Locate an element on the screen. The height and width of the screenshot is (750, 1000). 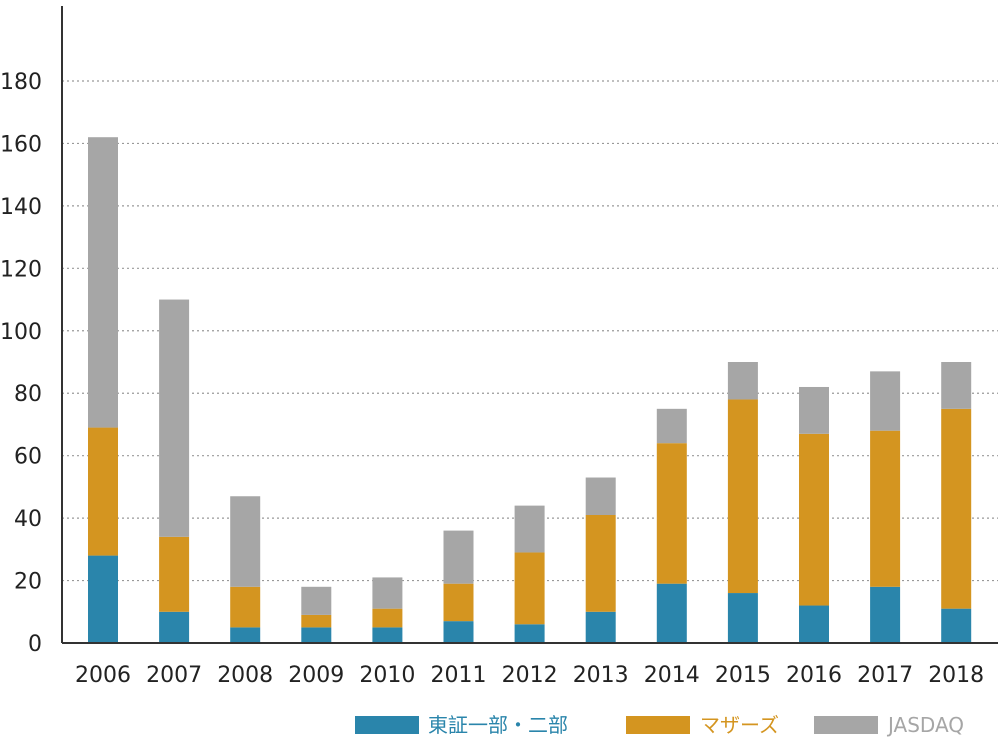
x-tick-label: 2008 is located at coordinates (245, 675).